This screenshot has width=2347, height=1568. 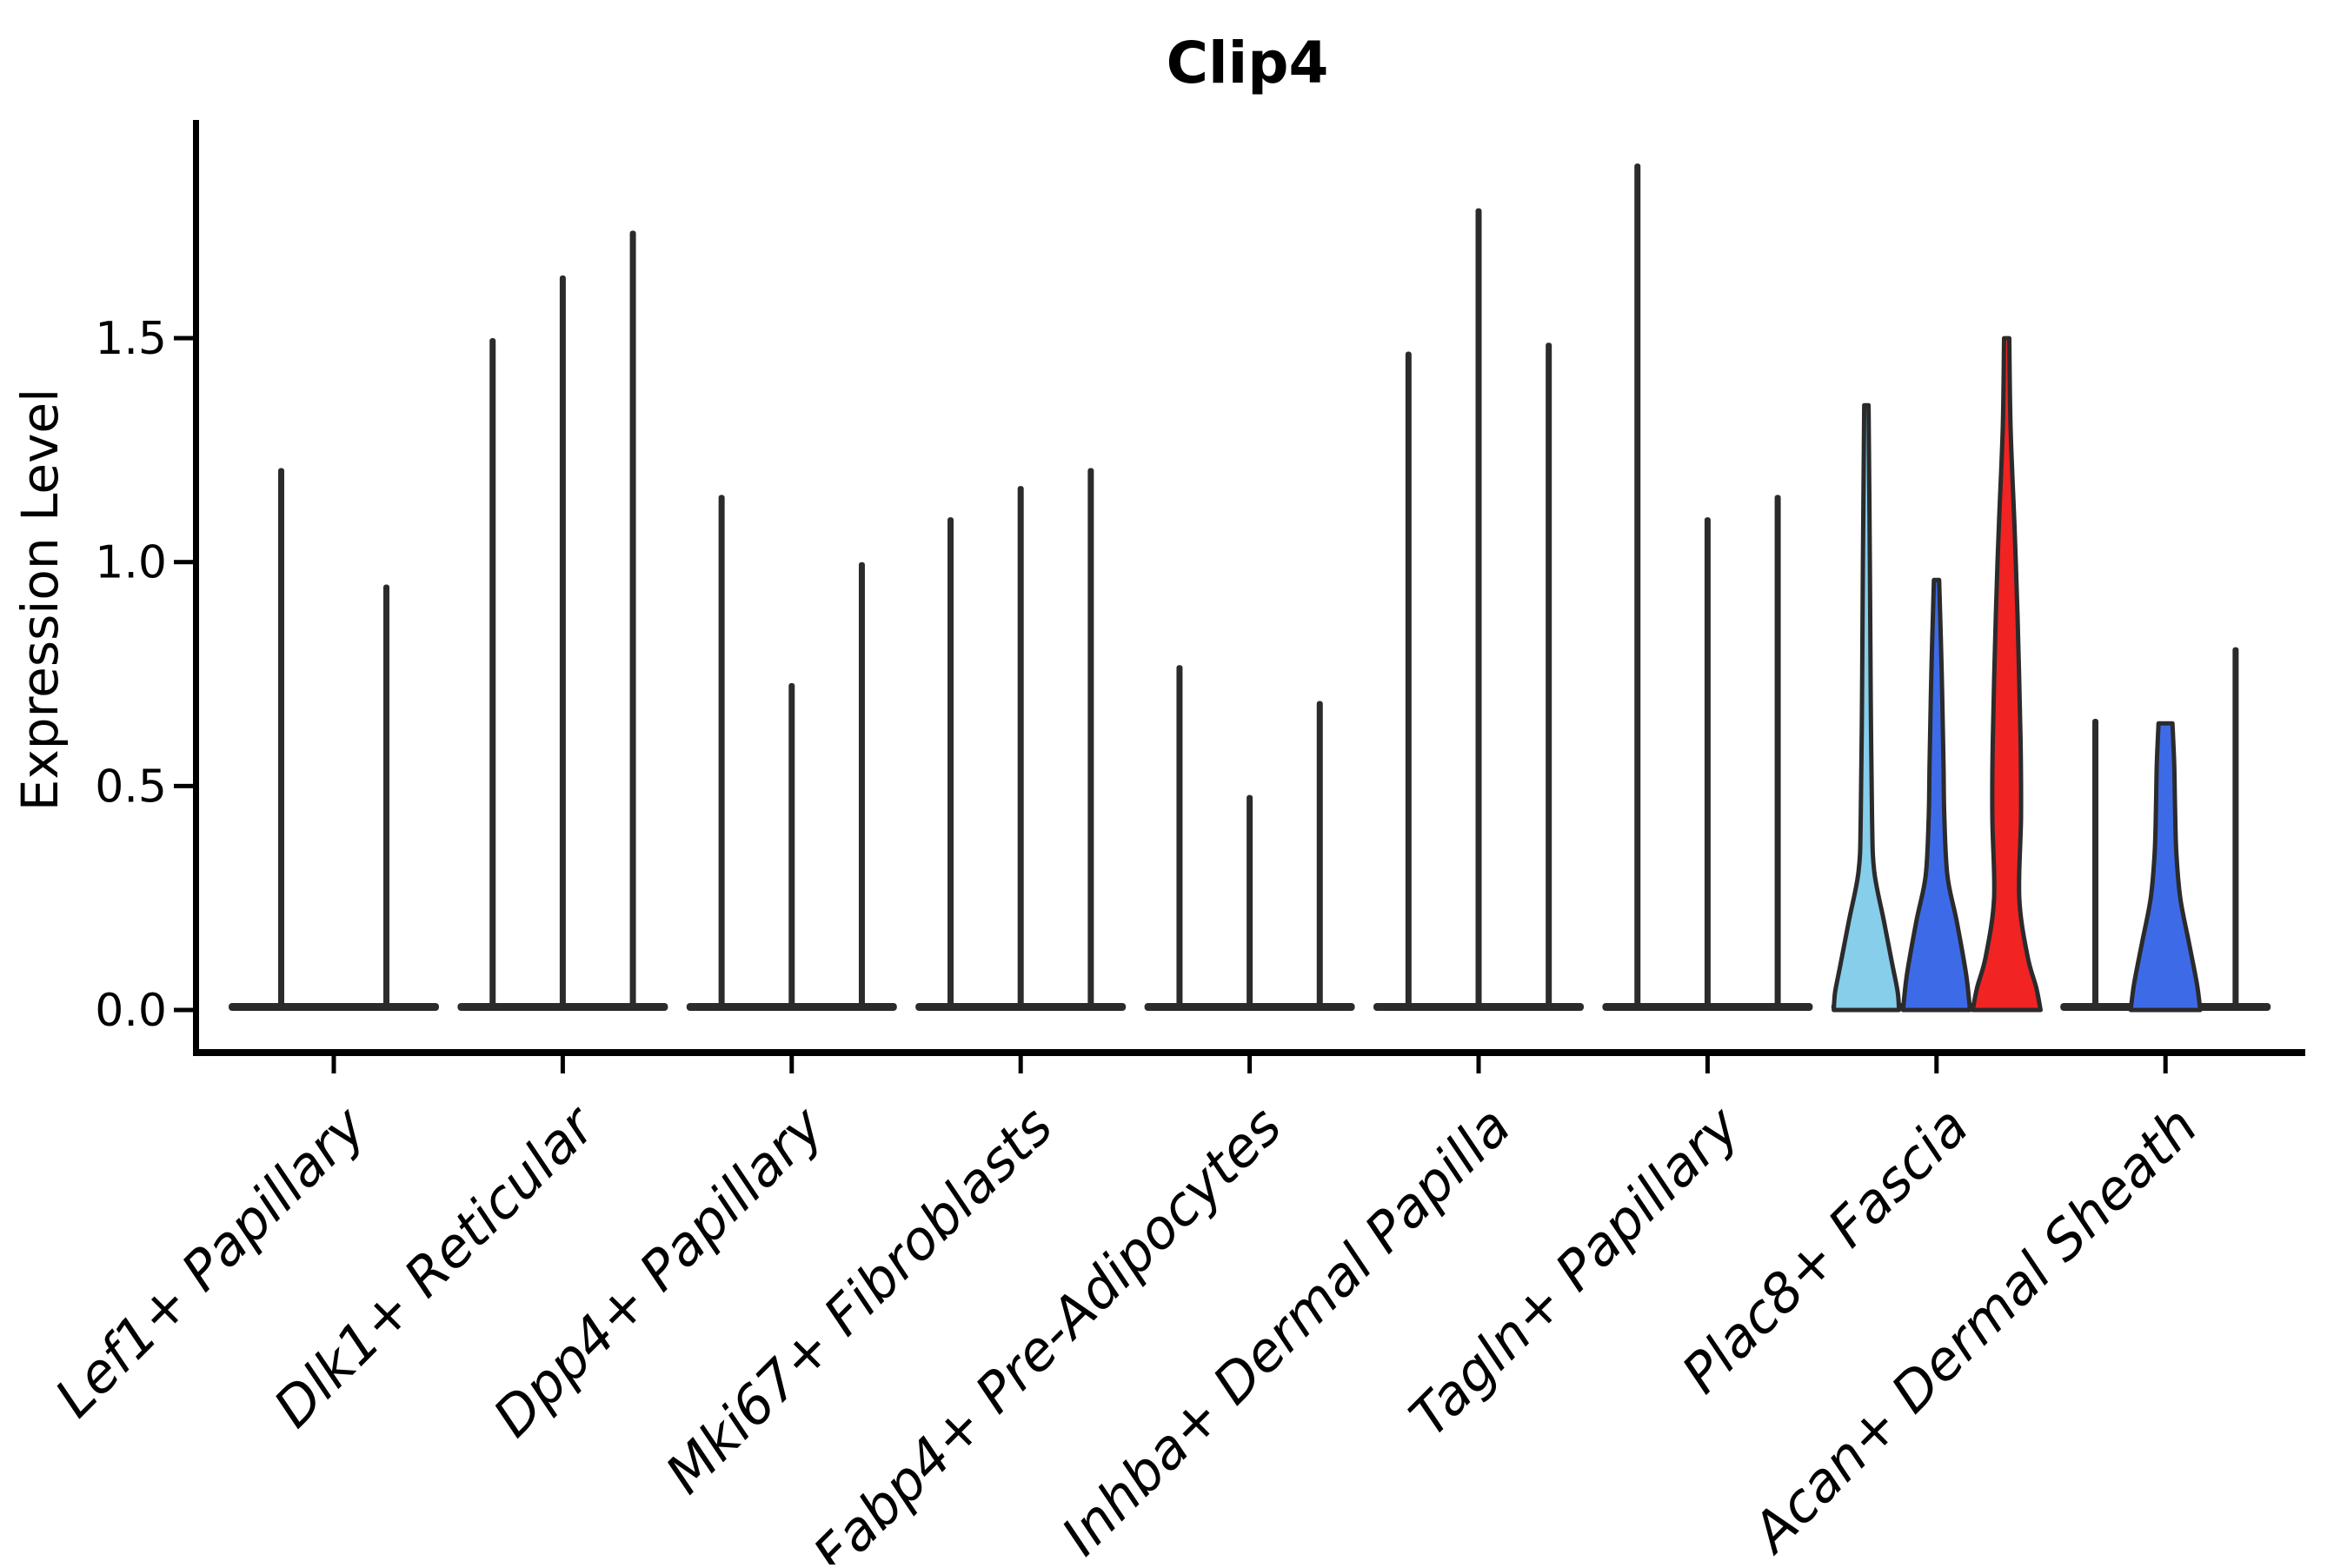 What do you see at coordinates (40, 600) in the screenshot?
I see `y-axis-label: Expression Level` at bounding box center [40, 600].